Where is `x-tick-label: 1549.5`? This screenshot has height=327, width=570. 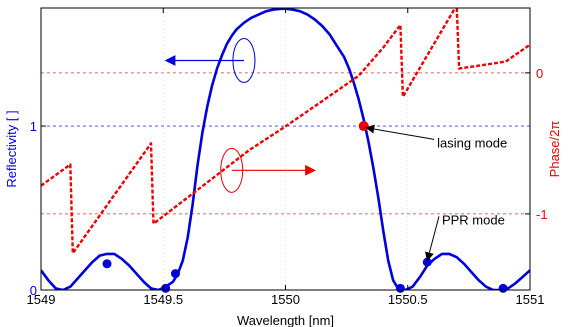 x-tick-label: 1549.5 is located at coordinates (163, 299).